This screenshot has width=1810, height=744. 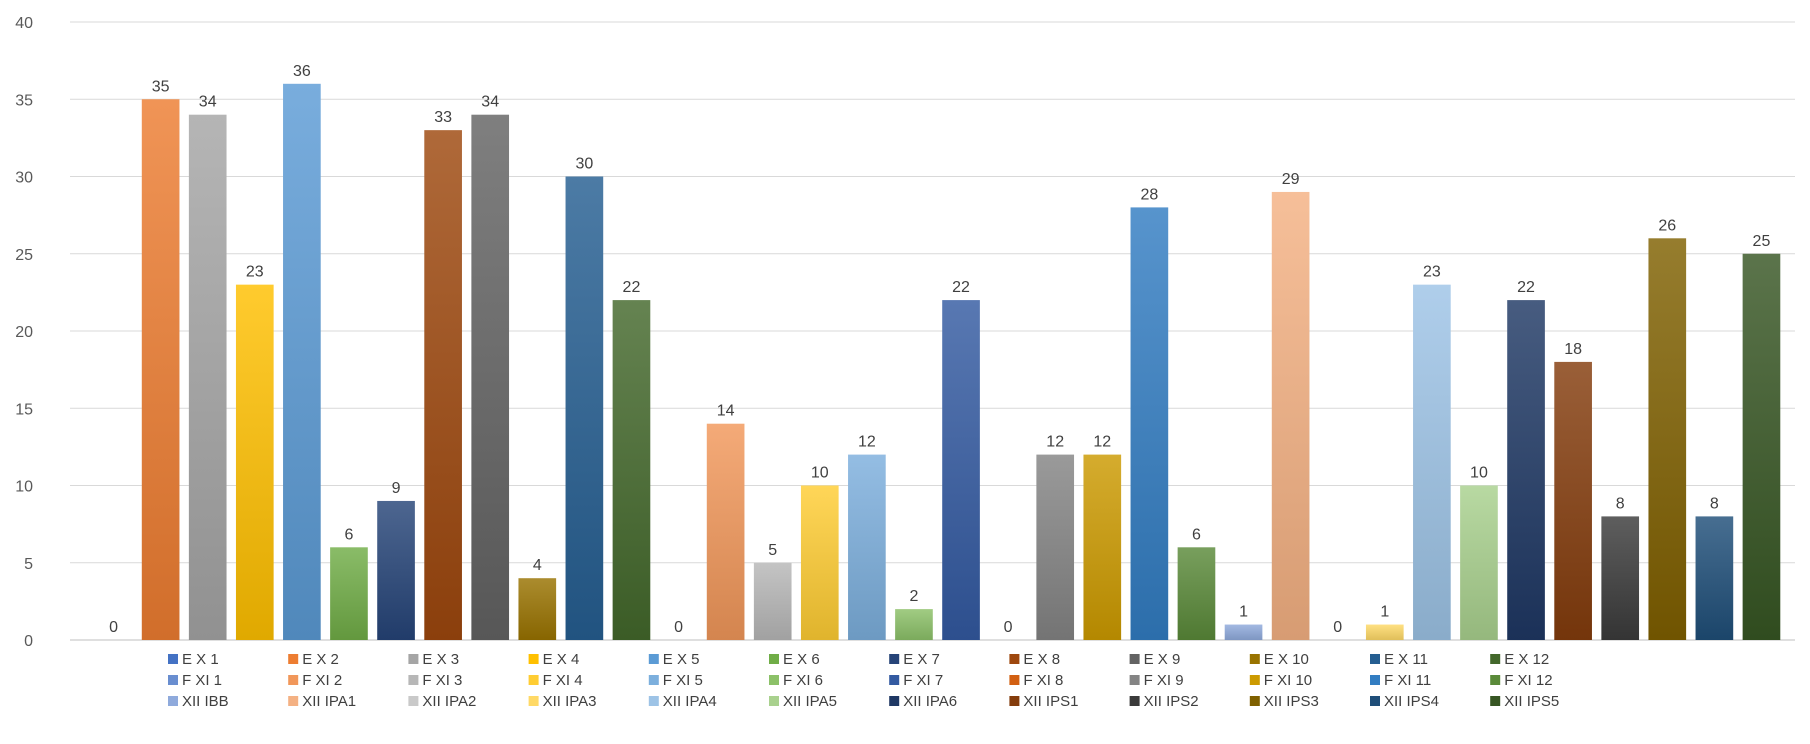 I want to click on legend-item: XII IPA4, so click(x=682, y=701).